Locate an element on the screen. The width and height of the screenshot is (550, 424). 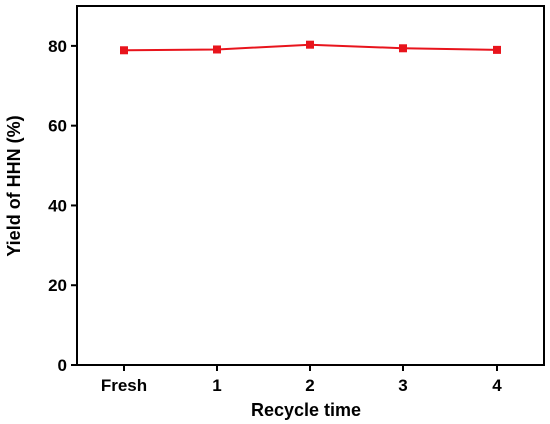
x-tick-label-1: 1 is located at coordinates (216, 385).